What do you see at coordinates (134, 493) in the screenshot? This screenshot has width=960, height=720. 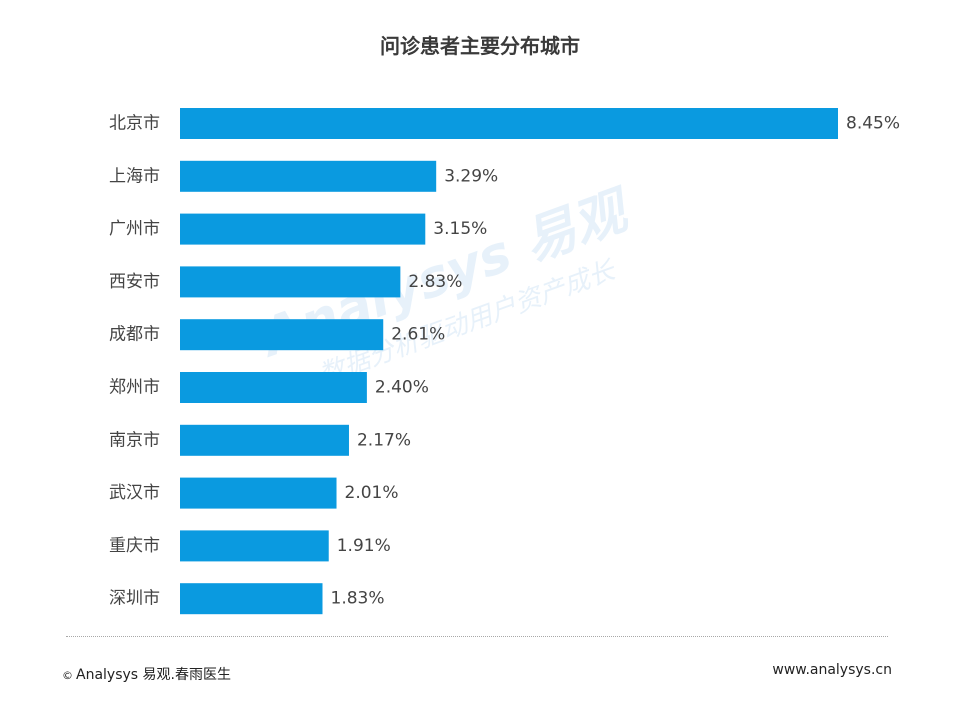 I see `category-label: 武汉市` at bounding box center [134, 493].